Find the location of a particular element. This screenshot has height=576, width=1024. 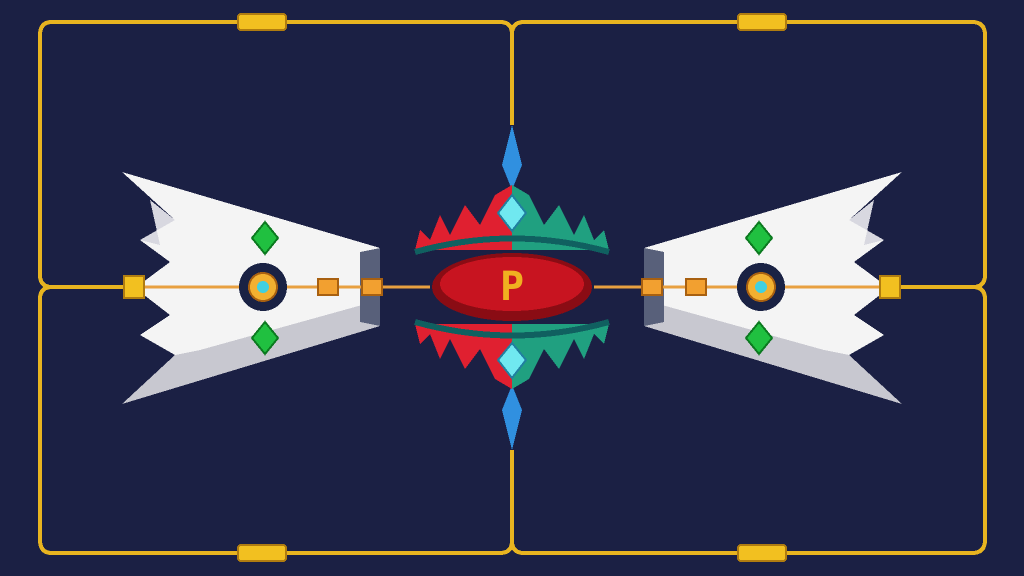

emblem-letter: P is located at coordinates (512, 287).